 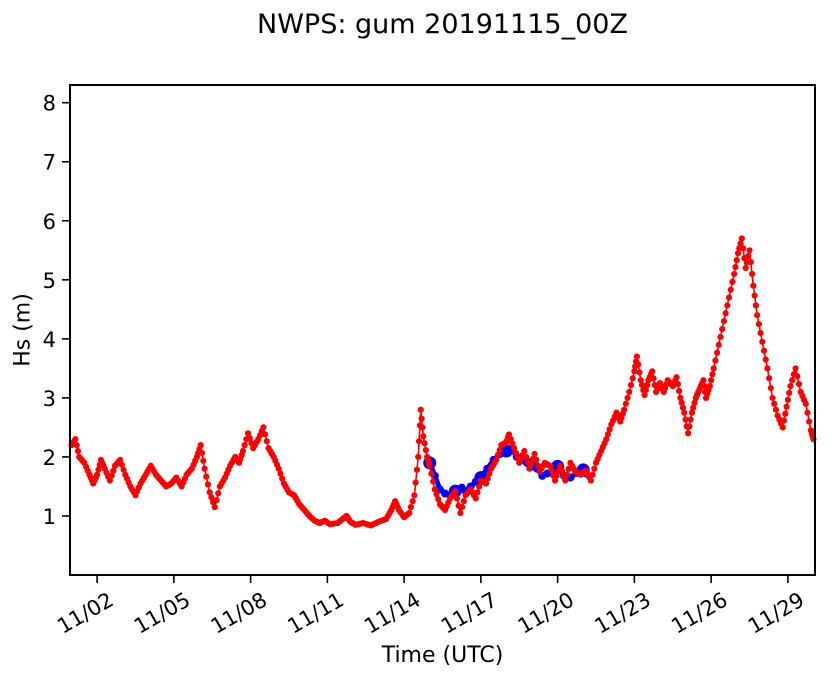 What do you see at coordinates (23, 330) in the screenshot?
I see `y-axis-label: Hs (m)` at bounding box center [23, 330].